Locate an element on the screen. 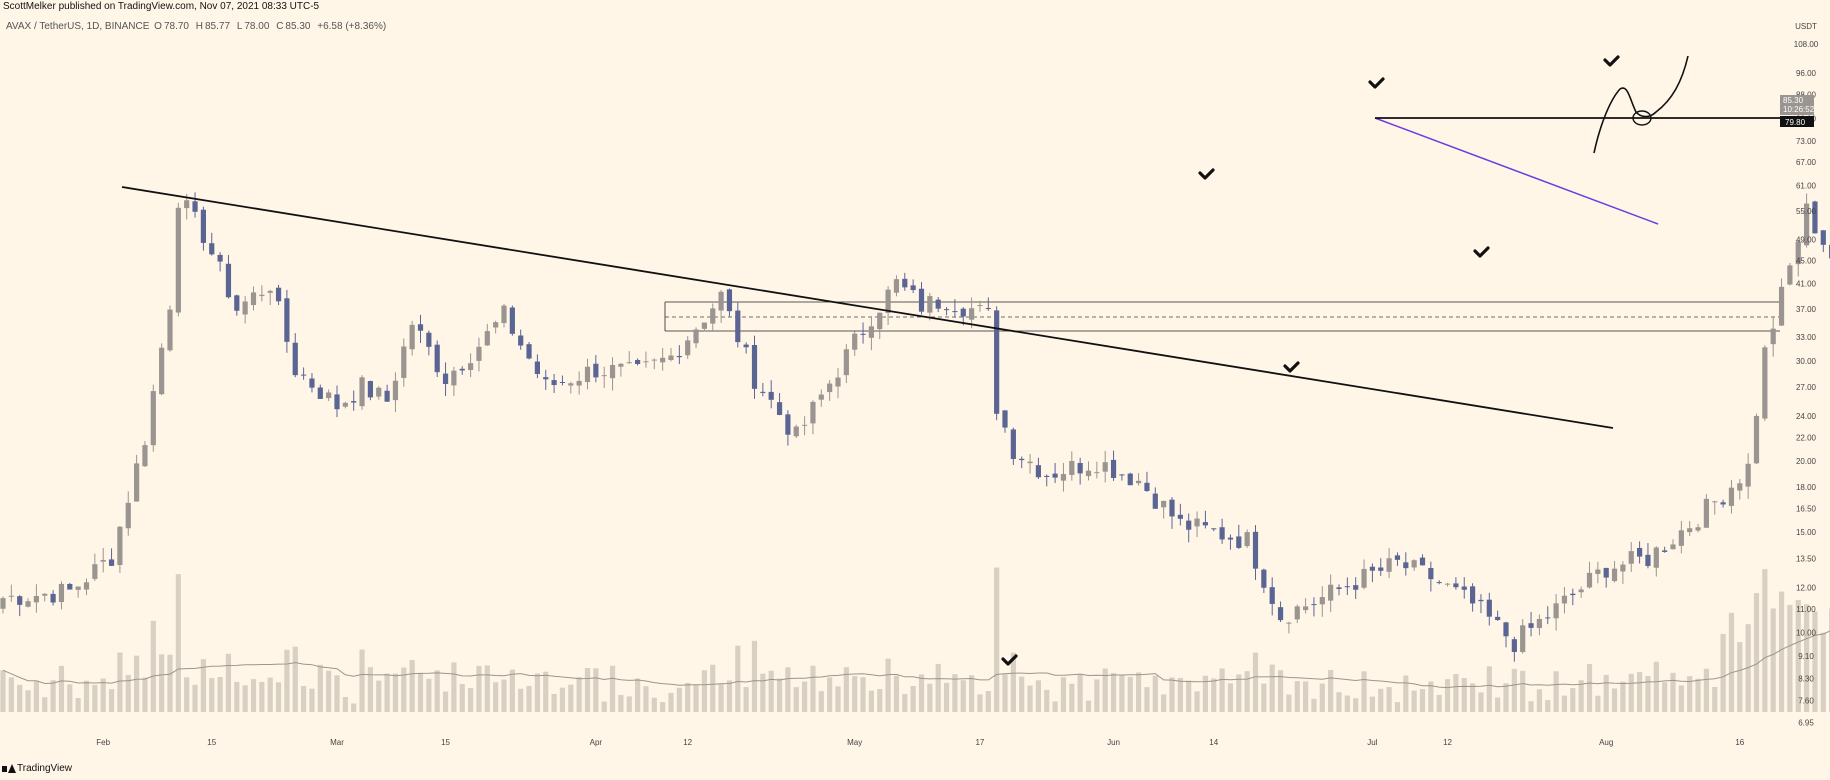 Image resolution: width=1830 pixels, height=780 pixels. open-value: 78.70 is located at coordinates (176, 26).